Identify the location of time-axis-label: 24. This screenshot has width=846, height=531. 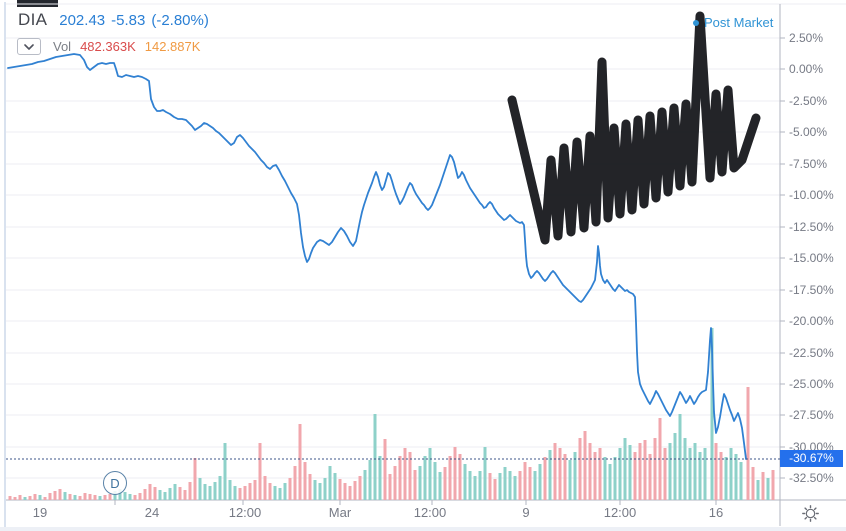
(152, 512).